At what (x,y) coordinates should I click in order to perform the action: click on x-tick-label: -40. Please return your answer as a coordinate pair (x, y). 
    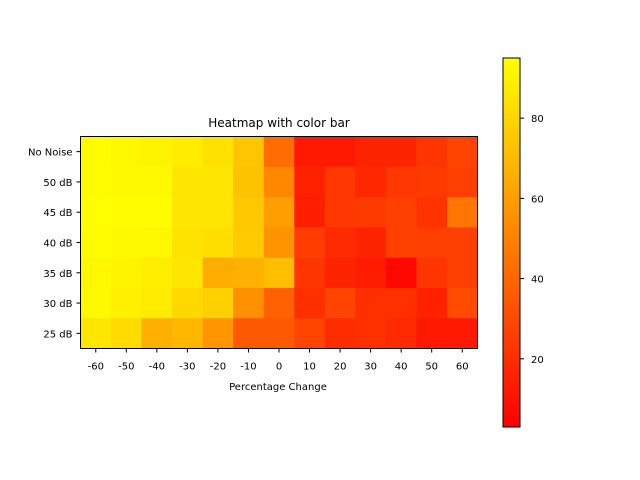
    Looking at the image, I should click on (157, 367).